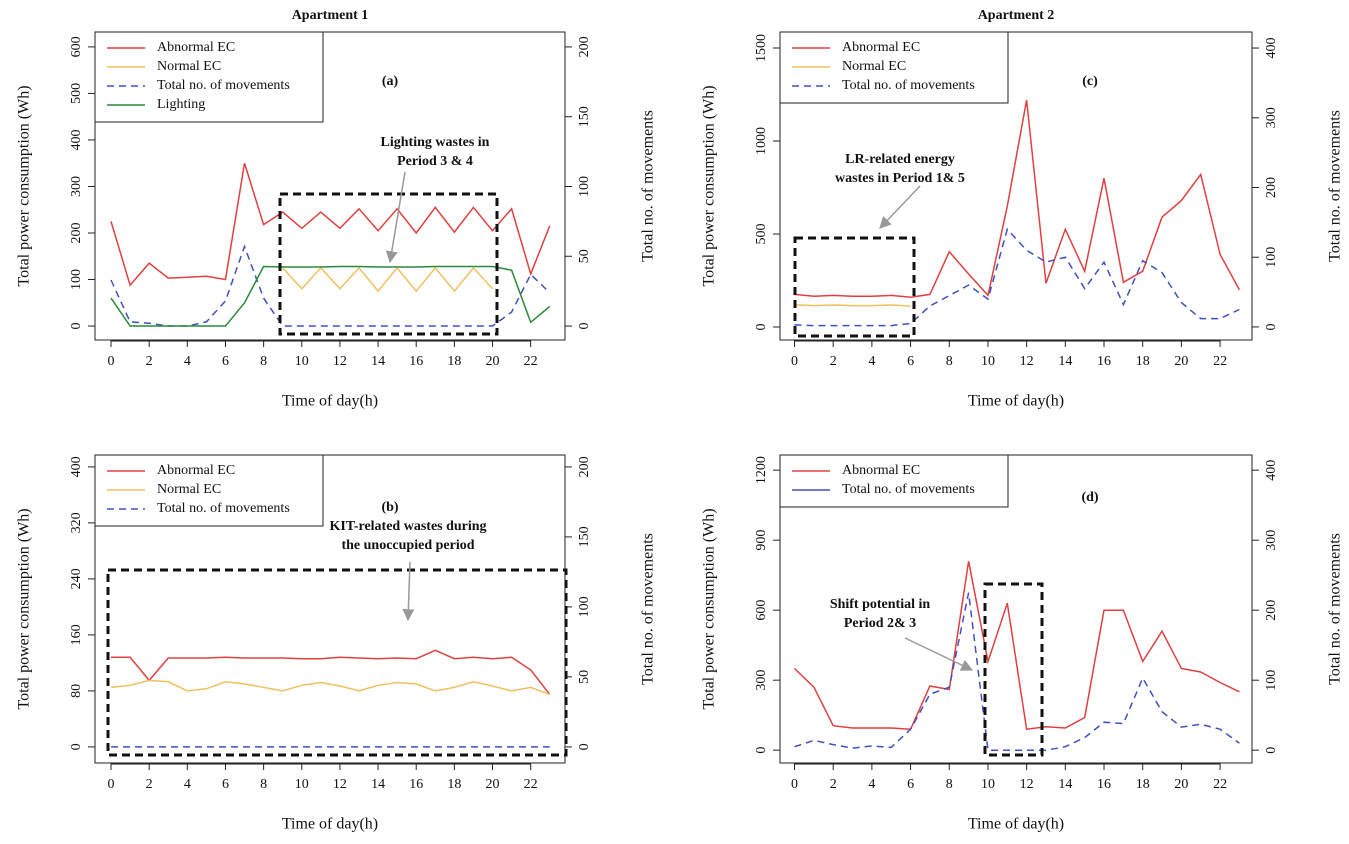  What do you see at coordinates (900, 178) in the screenshot?
I see `annotation: wastes in Period 1& 5` at bounding box center [900, 178].